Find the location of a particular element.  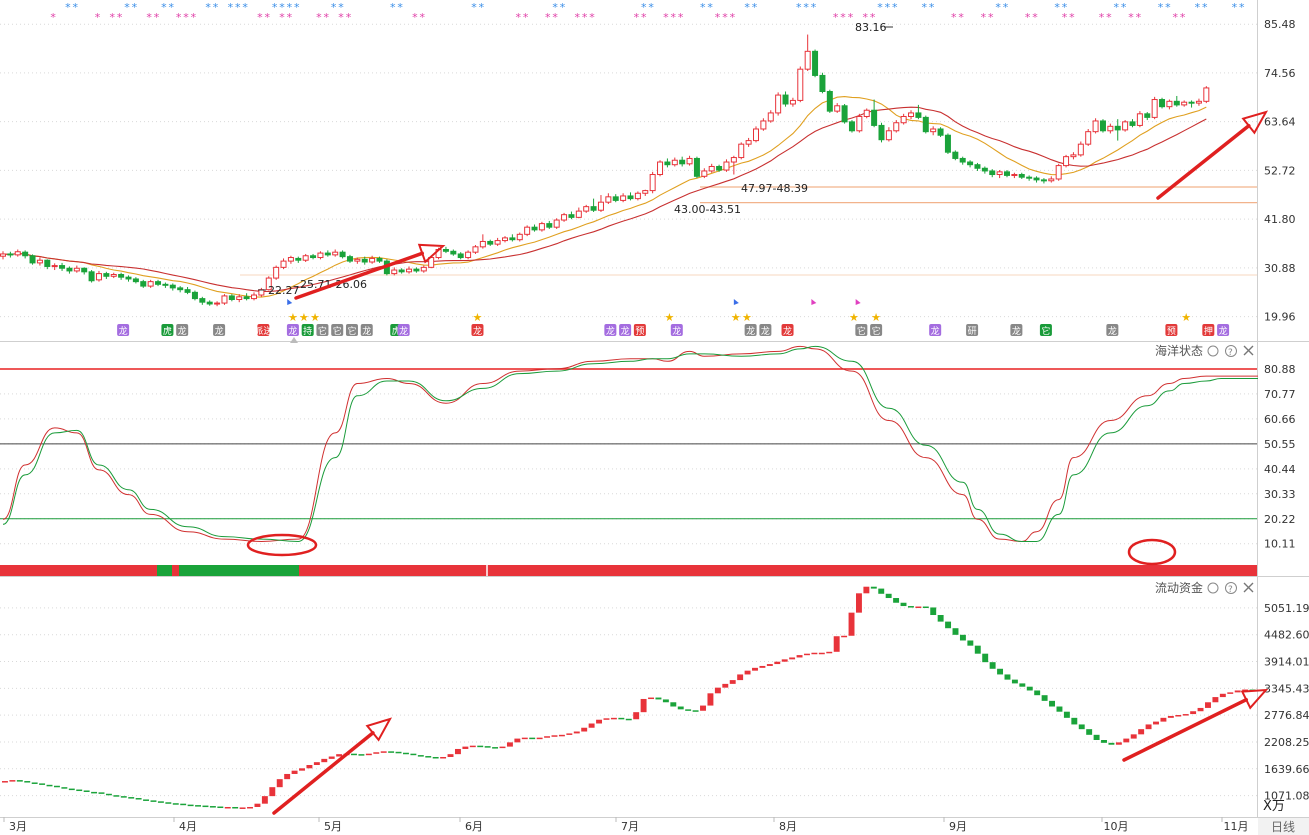

month-label: 3月 is located at coordinates (18, 826).